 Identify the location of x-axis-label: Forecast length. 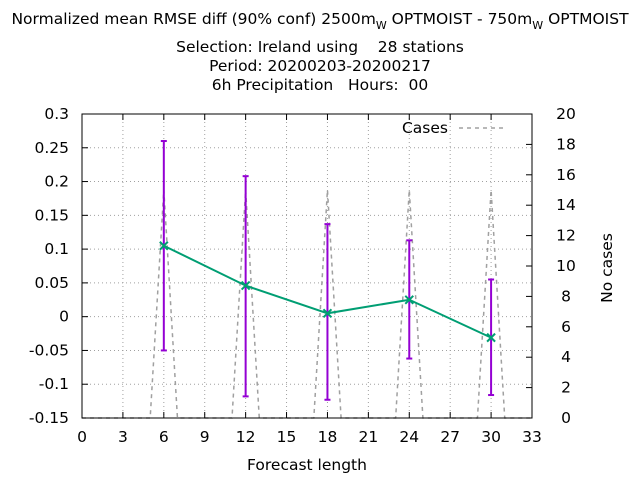
(307, 465).